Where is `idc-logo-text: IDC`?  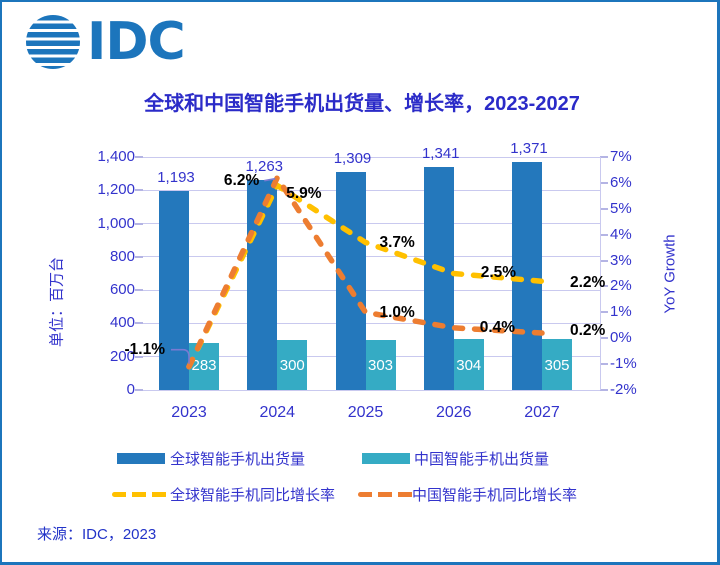
idc-logo-text: IDC is located at coordinates (136, 42).